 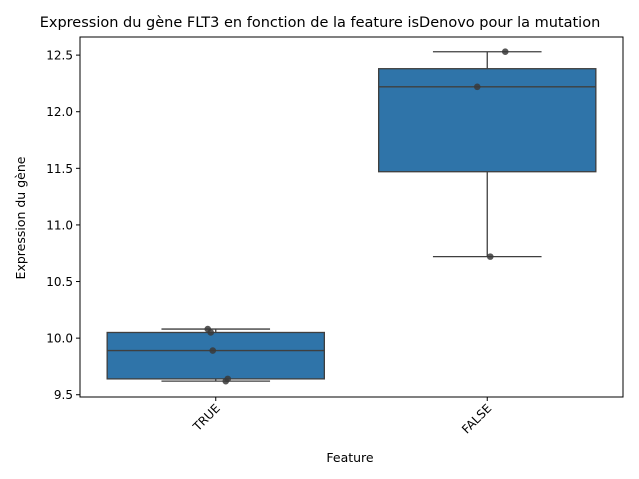 I want to click on y-axis-label: Expression du gène, so click(x=20, y=217).